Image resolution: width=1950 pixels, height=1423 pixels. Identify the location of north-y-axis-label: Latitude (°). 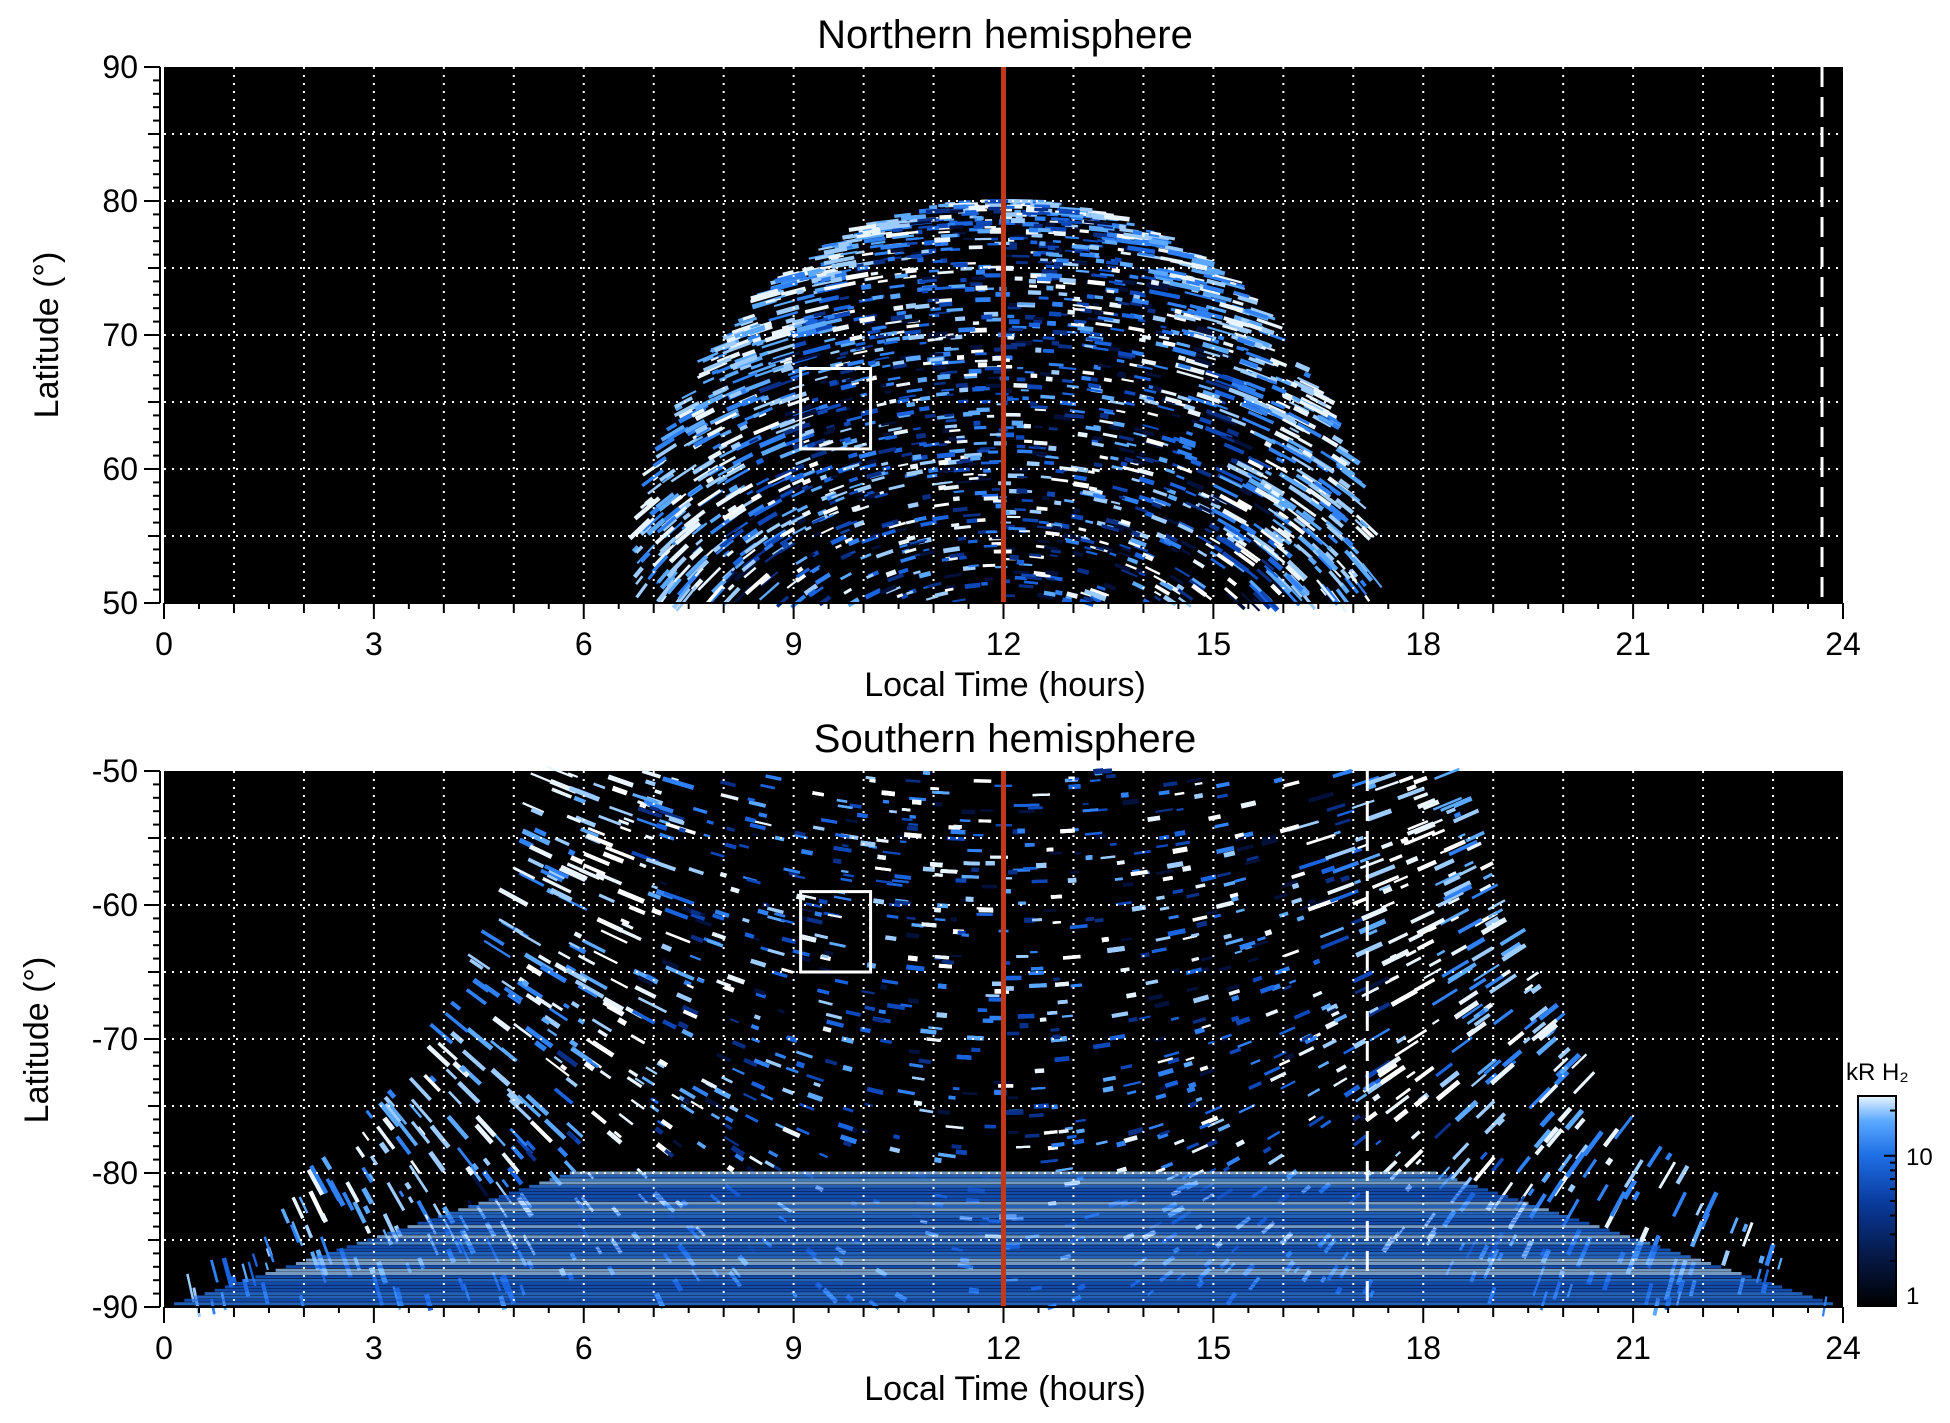
(47, 335).